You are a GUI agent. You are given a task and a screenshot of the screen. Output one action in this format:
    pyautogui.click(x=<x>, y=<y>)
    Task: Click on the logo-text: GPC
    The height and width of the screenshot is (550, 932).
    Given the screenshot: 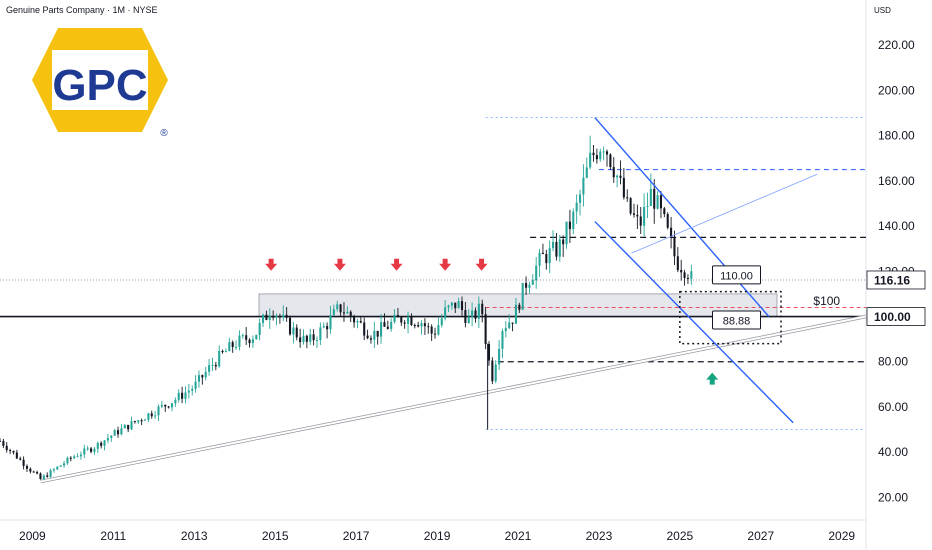 What is the action you would take?
    pyautogui.click(x=99, y=85)
    